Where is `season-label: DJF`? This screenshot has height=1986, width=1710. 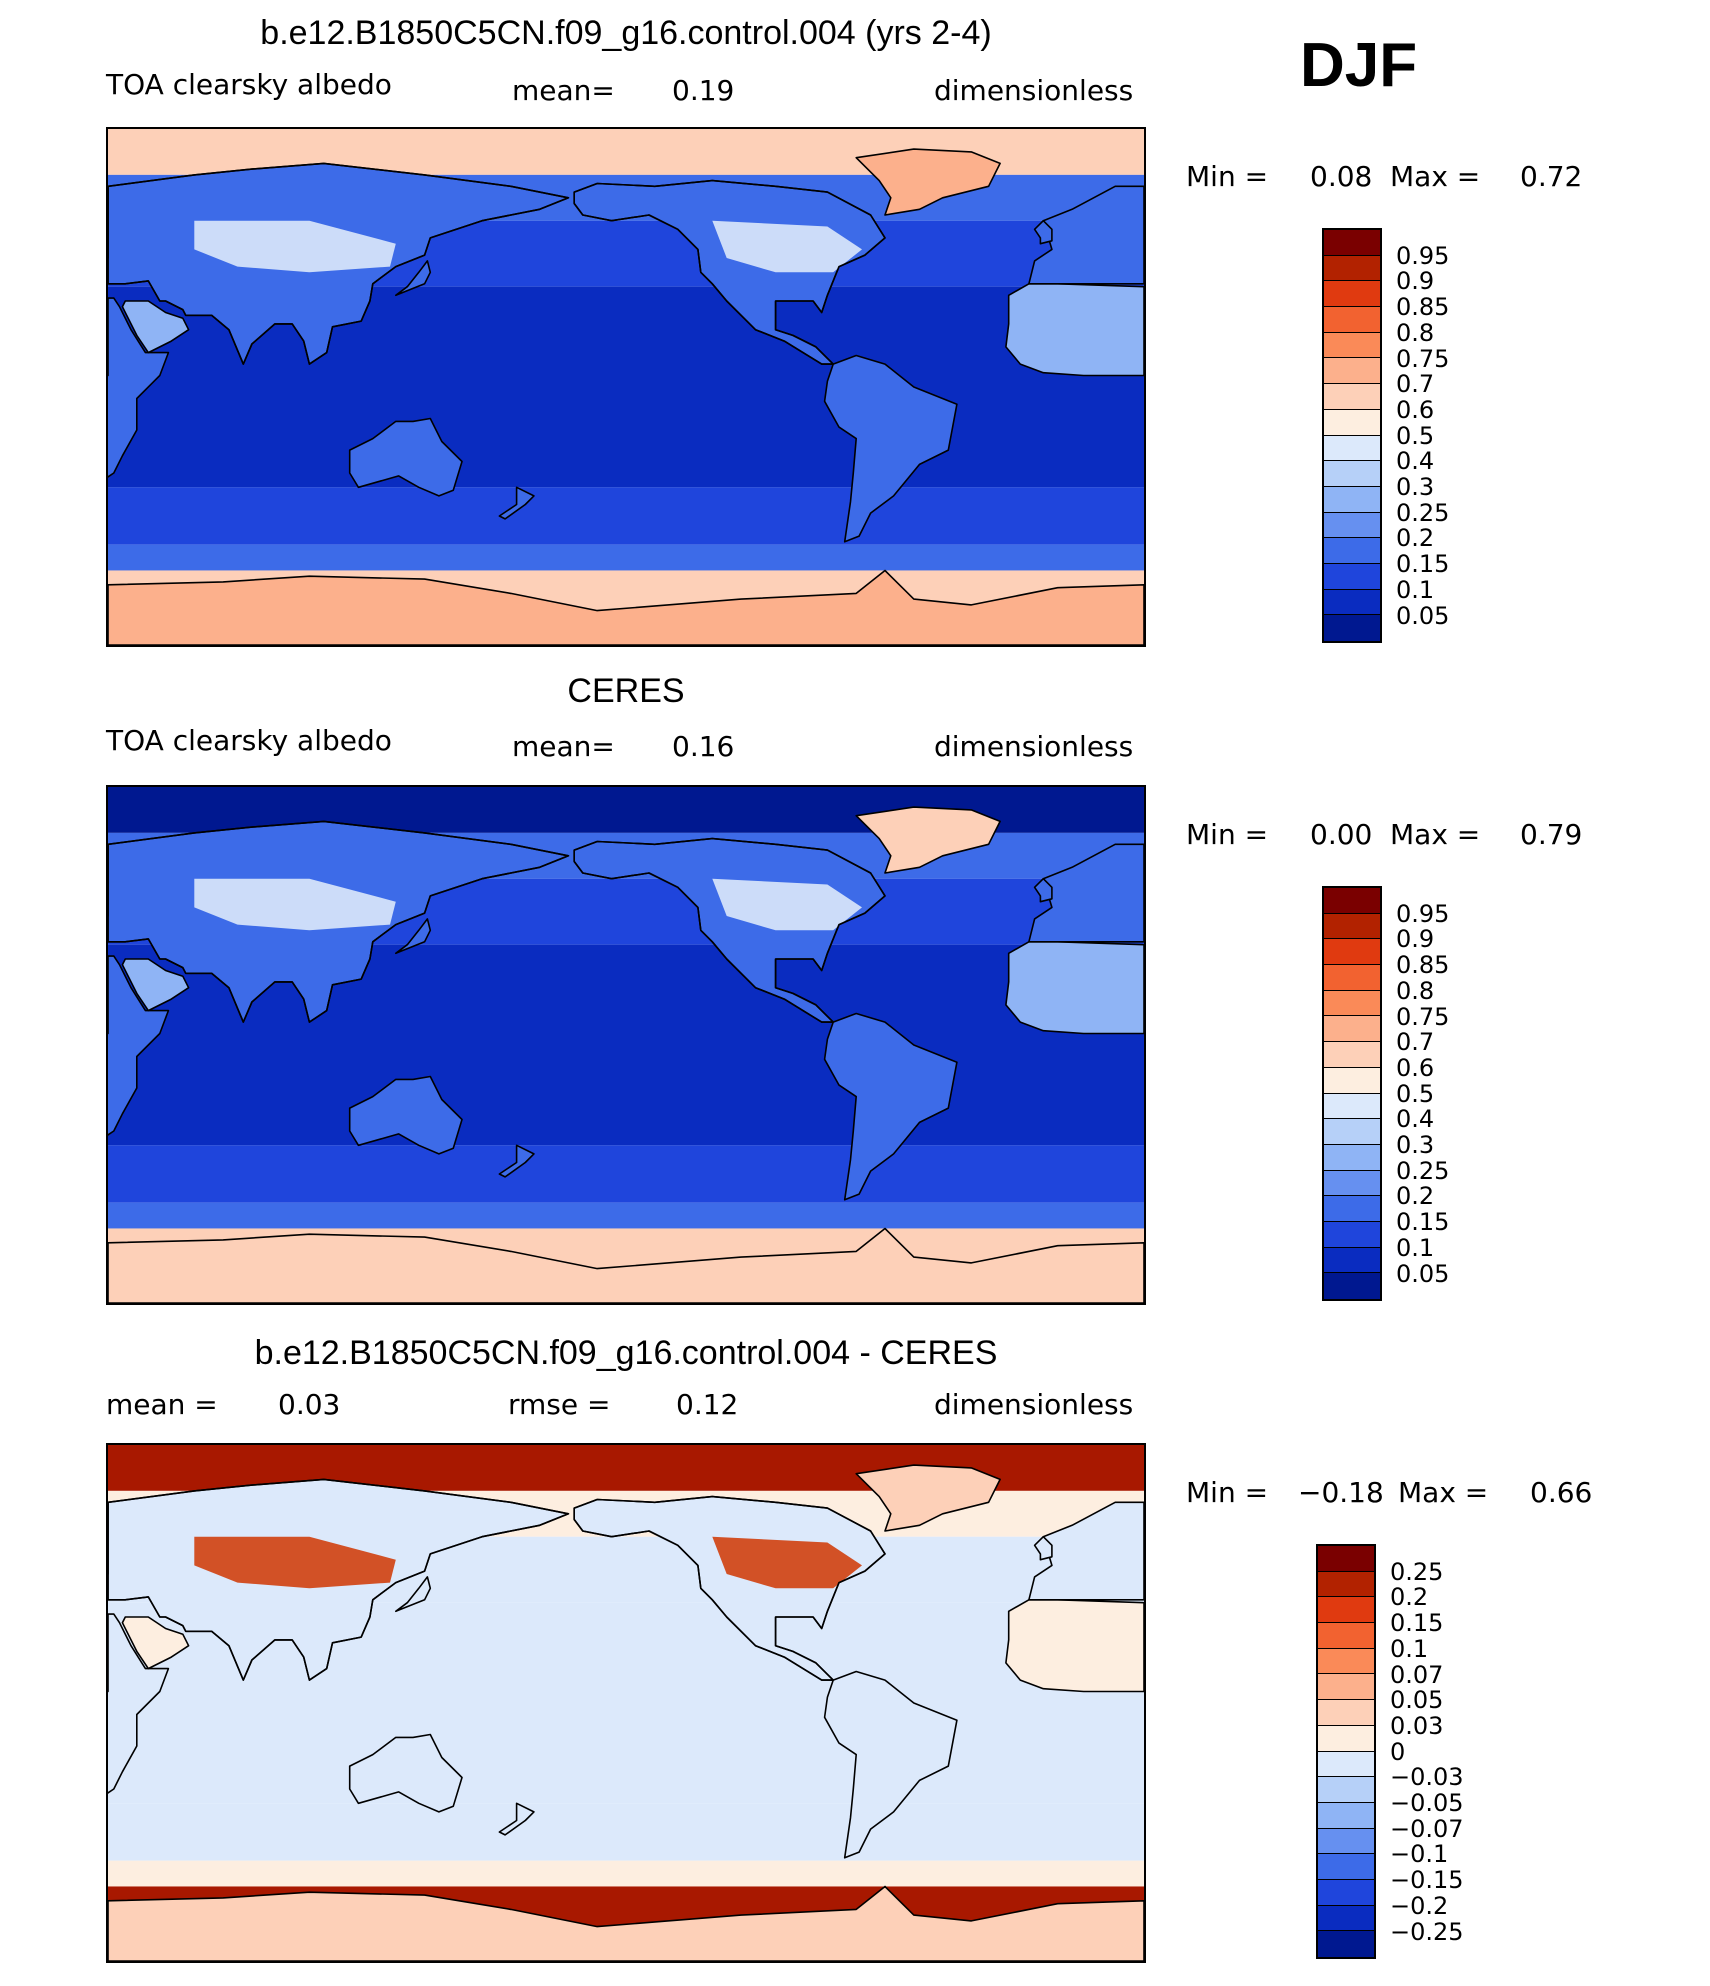
season-label: DJF is located at coordinates (1359, 65).